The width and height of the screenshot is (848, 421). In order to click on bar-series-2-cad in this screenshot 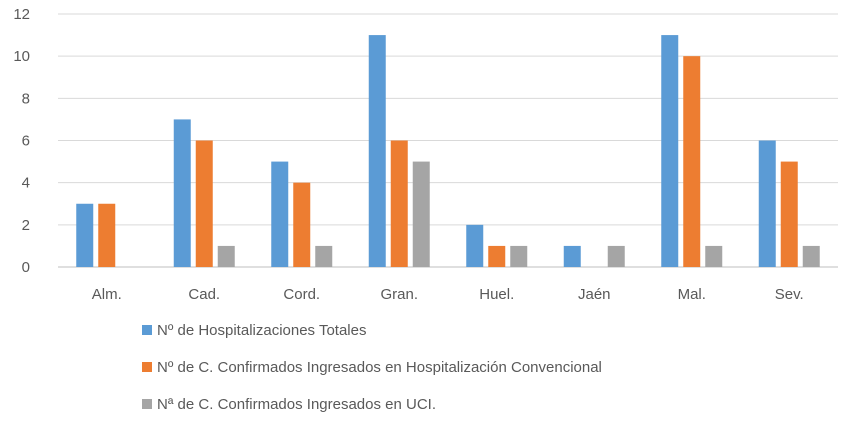, I will do `click(204, 203)`.